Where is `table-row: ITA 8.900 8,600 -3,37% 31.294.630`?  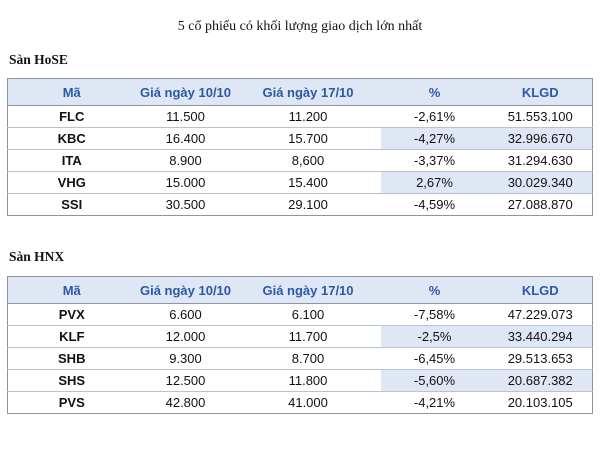
table-row: ITA 8.900 8,600 -3,37% 31.294.630 is located at coordinates (300, 160).